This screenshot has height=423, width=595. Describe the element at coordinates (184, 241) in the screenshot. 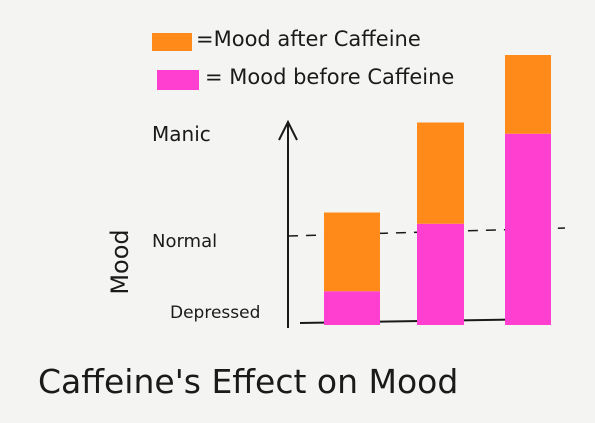

I see `y-tick-label-normal: Normal` at that location.